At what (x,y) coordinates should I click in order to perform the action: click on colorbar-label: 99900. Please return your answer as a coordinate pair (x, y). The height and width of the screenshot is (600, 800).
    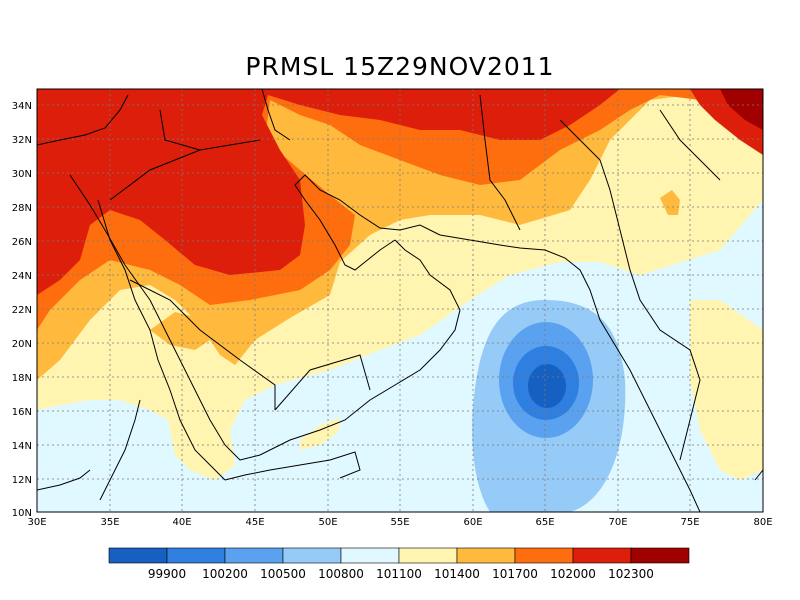
    Looking at the image, I should click on (167, 574).